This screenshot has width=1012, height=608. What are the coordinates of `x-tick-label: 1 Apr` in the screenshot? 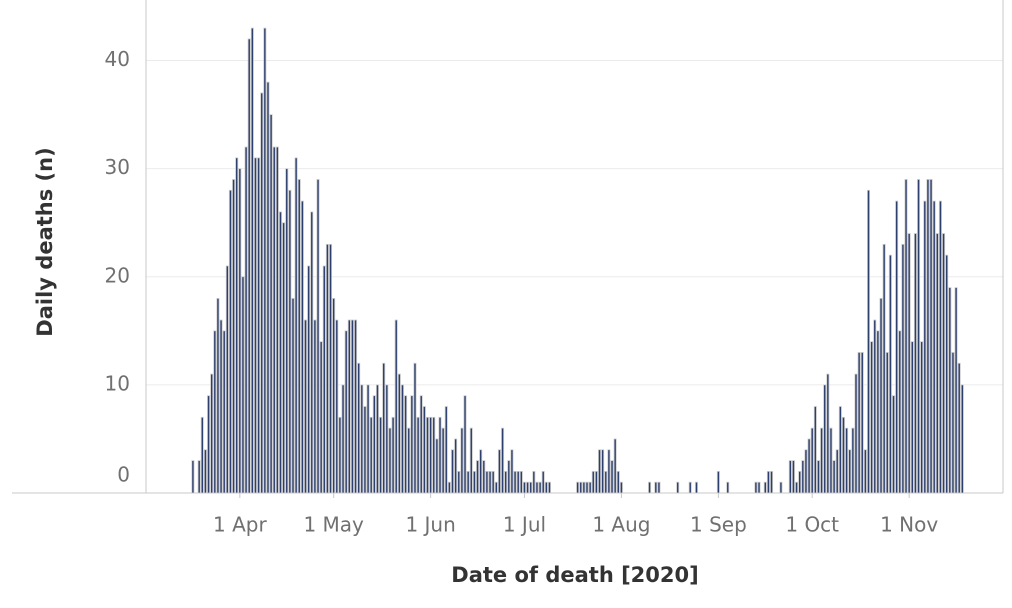 It's located at (240, 525).